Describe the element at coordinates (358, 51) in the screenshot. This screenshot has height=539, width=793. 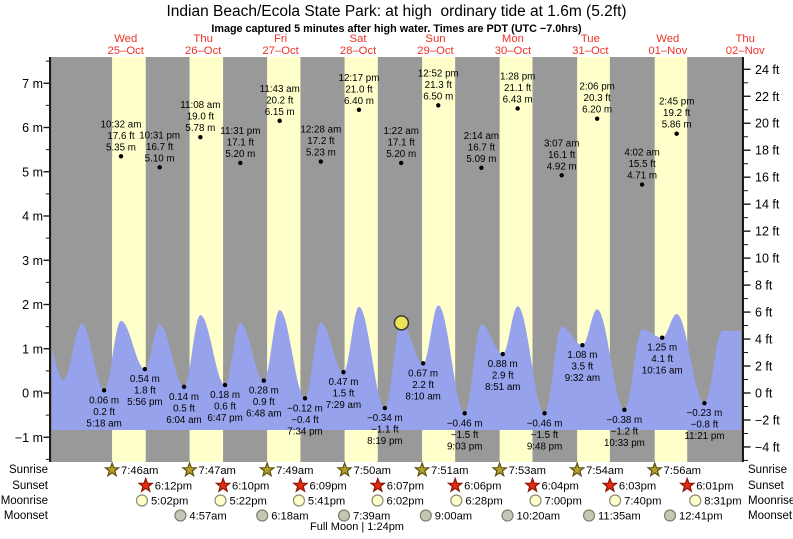
I see `day-label-date: 28–Oct` at that location.